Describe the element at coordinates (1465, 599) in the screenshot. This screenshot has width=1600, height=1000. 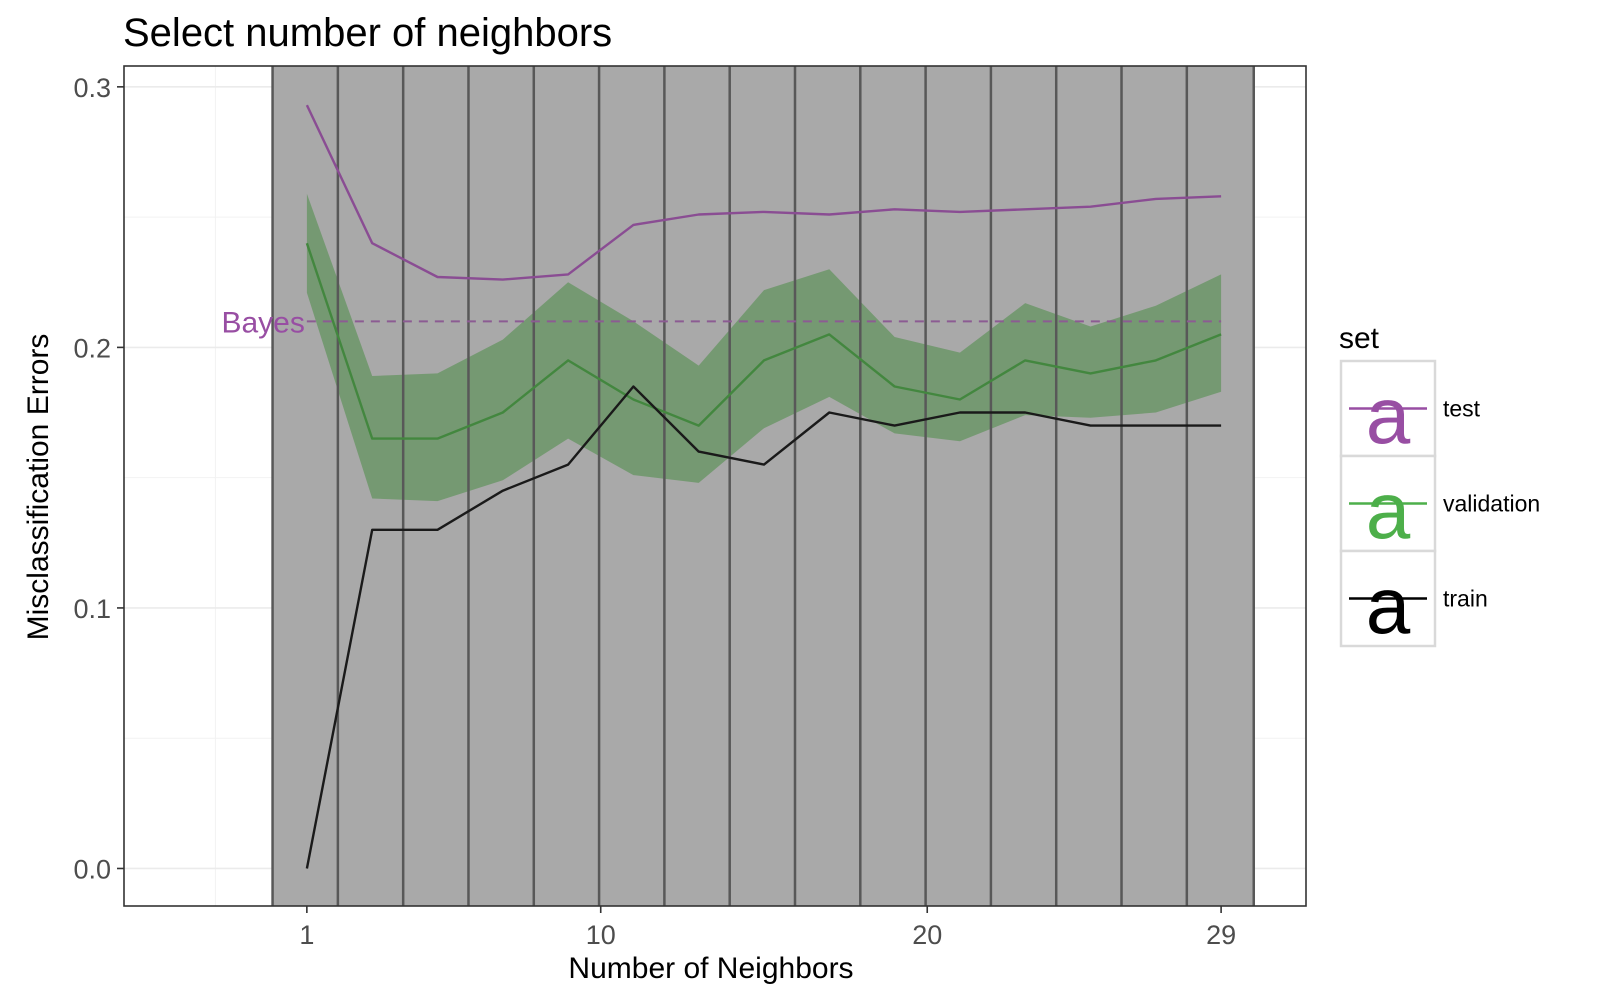
I see `legend-label-train: train` at that location.